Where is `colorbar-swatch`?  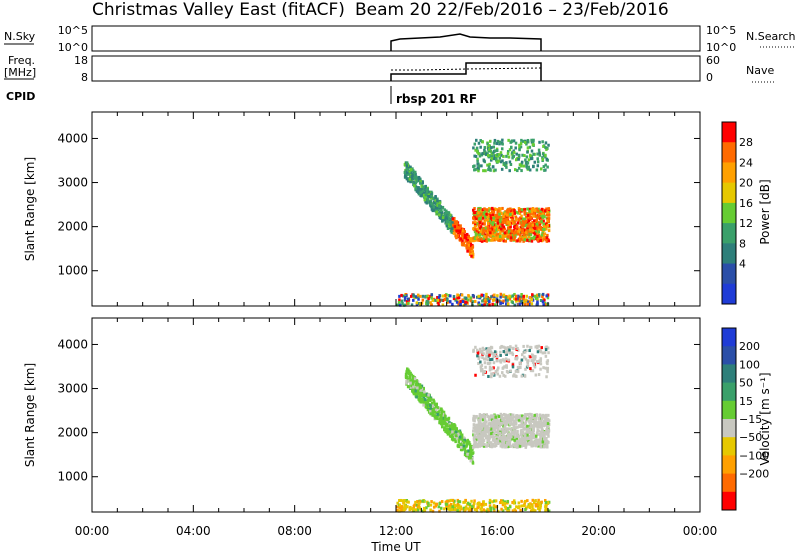
colorbar-swatch is located at coordinates (729, 152).